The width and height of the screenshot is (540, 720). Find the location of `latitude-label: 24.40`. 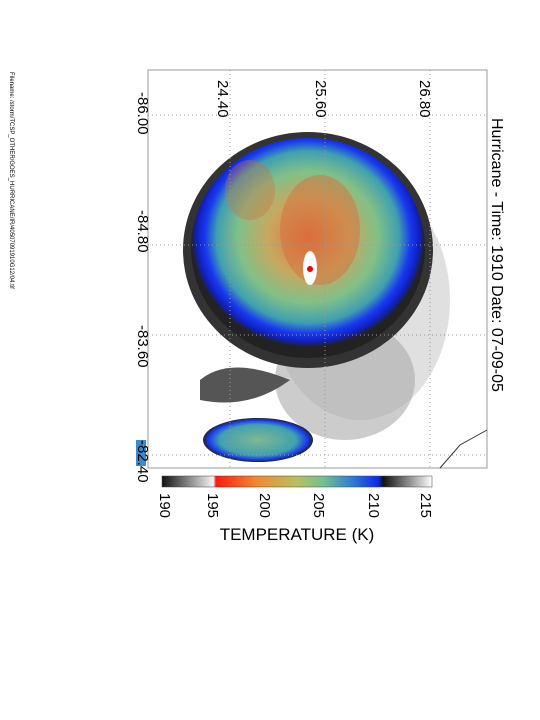

latitude-label: 24.40 is located at coordinates (222, 99).